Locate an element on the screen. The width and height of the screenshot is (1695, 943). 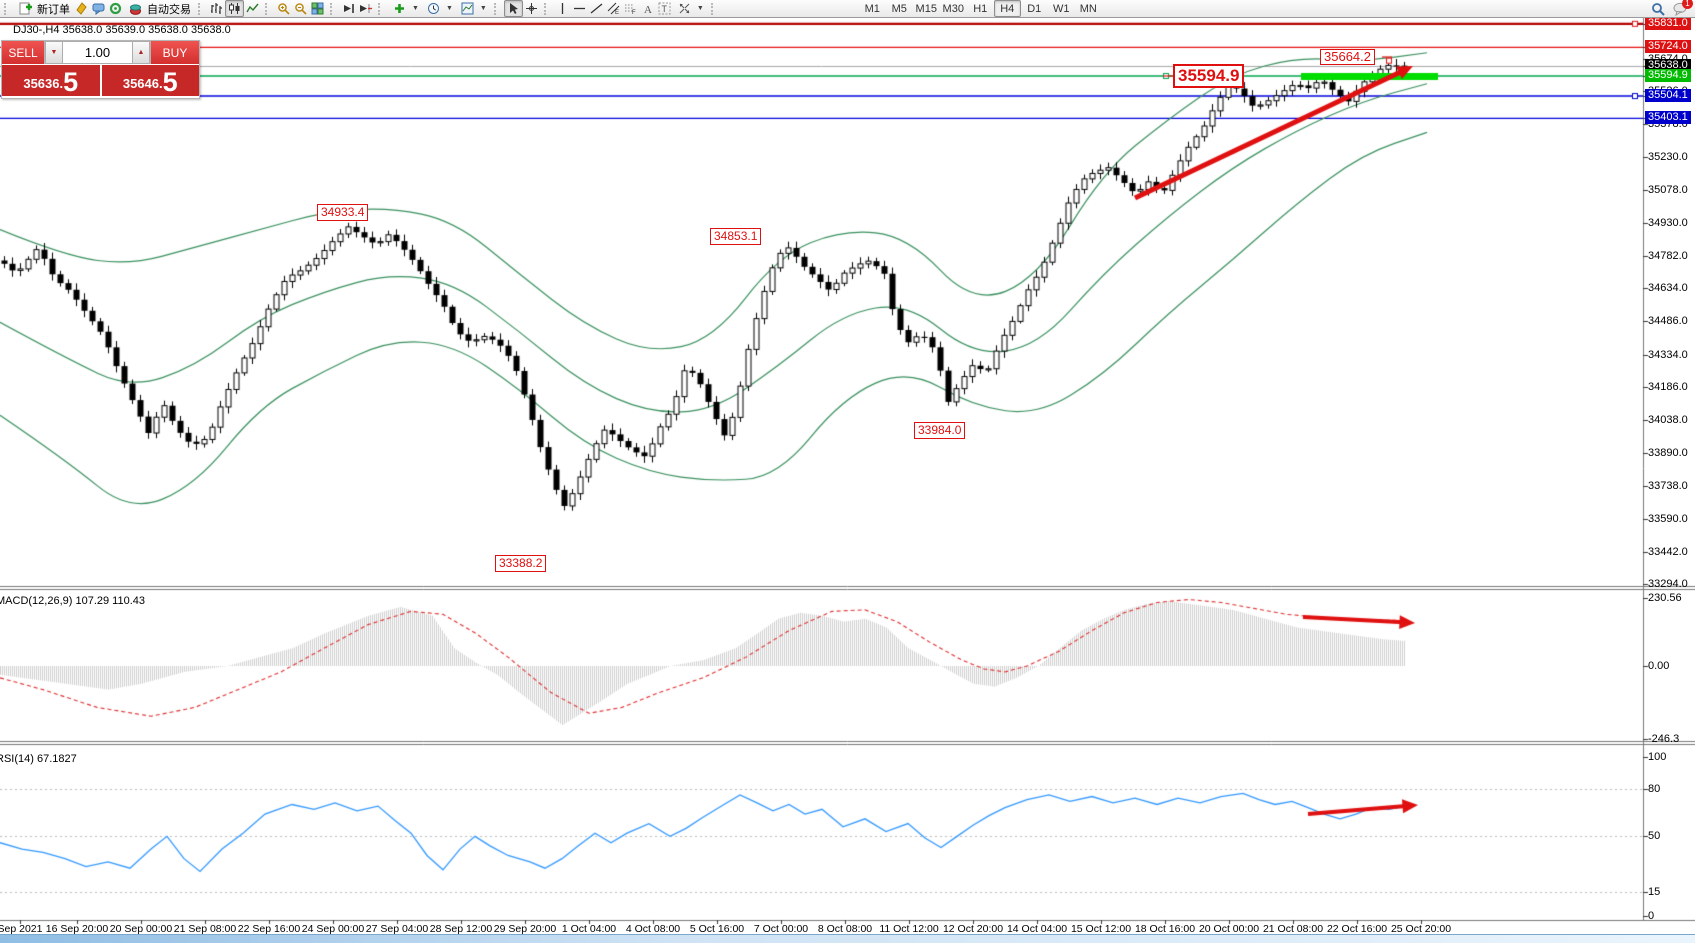
price-tick: 33738.0 is located at coordinates (1668, 486).